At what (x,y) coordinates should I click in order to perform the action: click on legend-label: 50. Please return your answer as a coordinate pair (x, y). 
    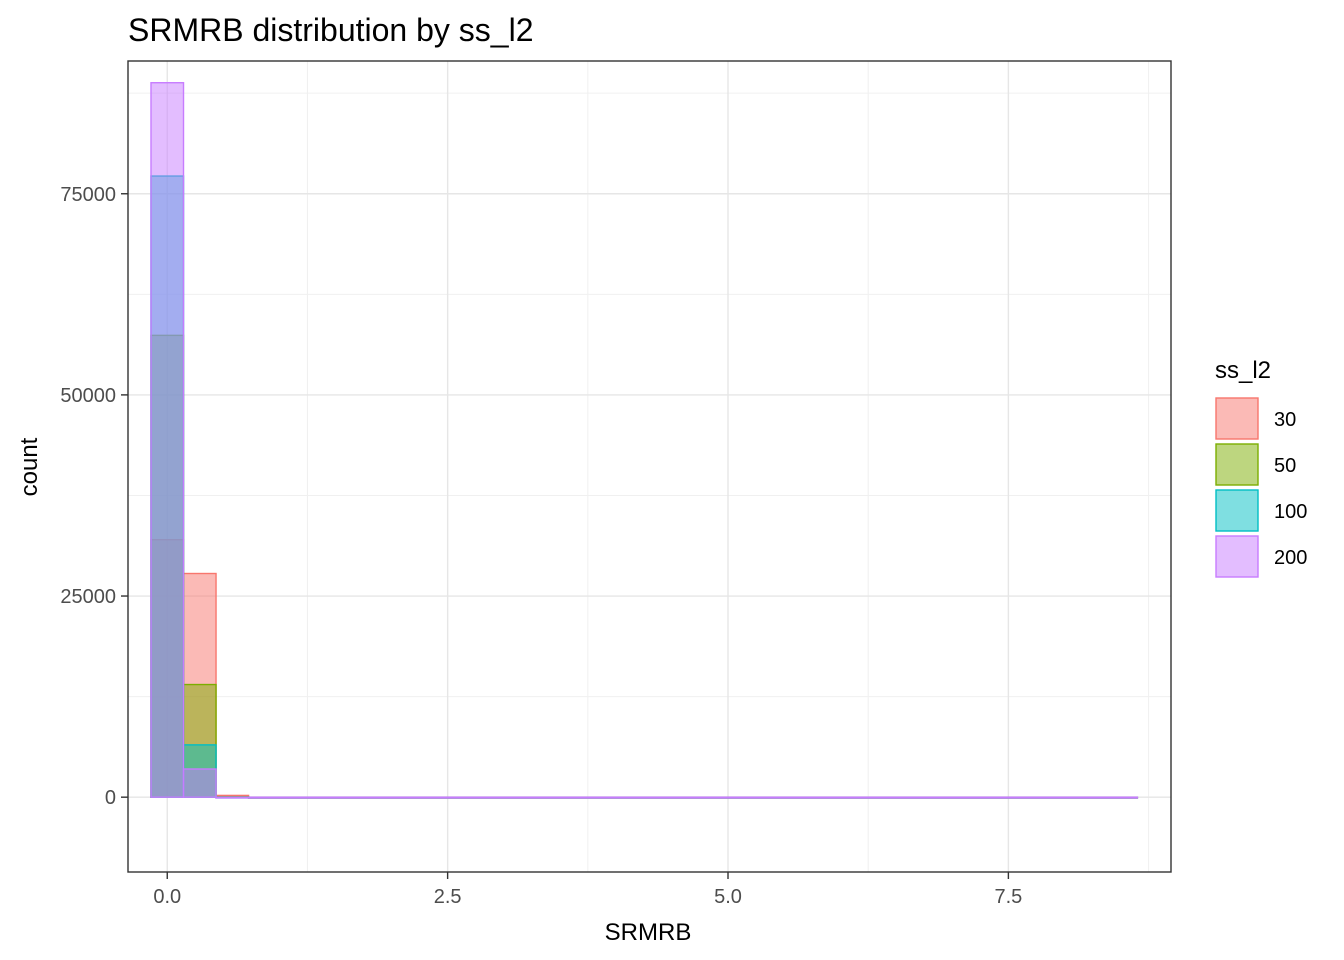
    Looking at the image, I should click on (1285, 466).